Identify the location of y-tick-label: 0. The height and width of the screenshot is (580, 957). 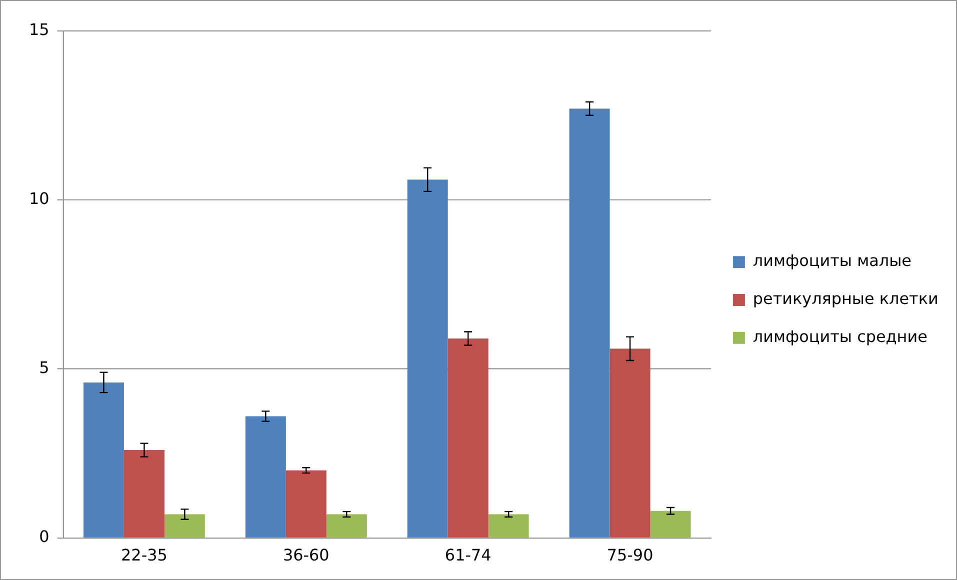
(44, 536).